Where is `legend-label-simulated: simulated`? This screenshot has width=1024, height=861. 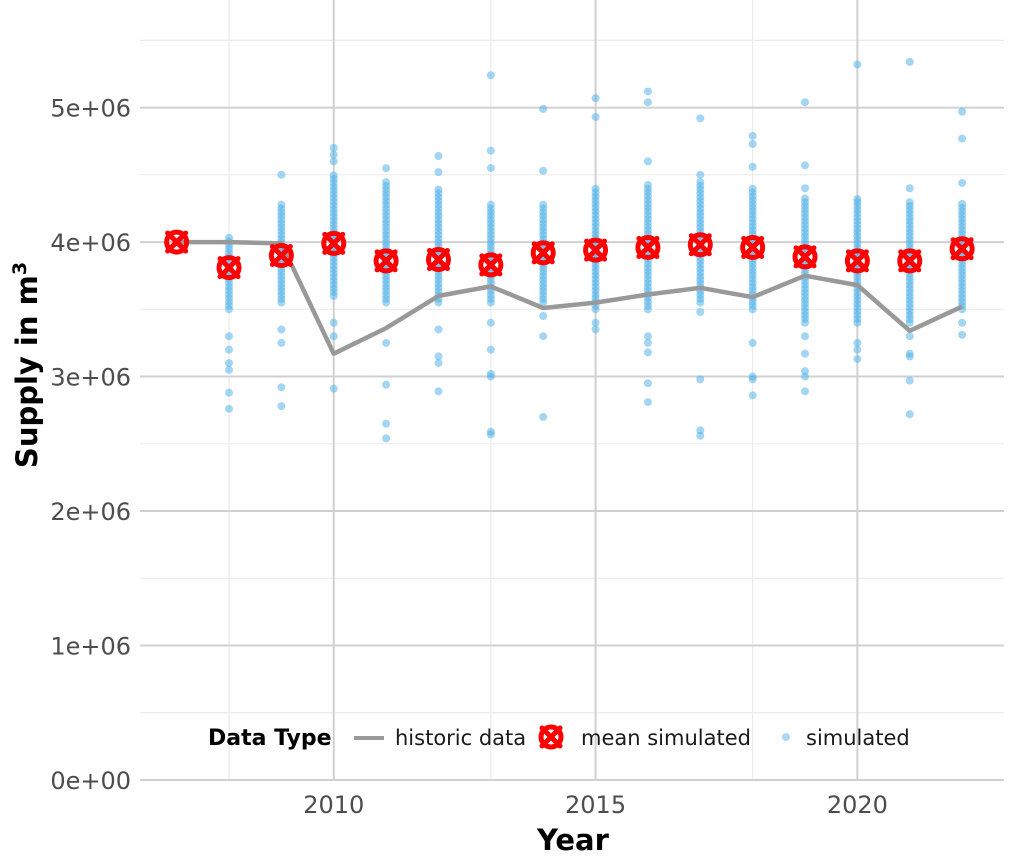
legend-label-simulated: simulated is located at coordinates (858, 738).